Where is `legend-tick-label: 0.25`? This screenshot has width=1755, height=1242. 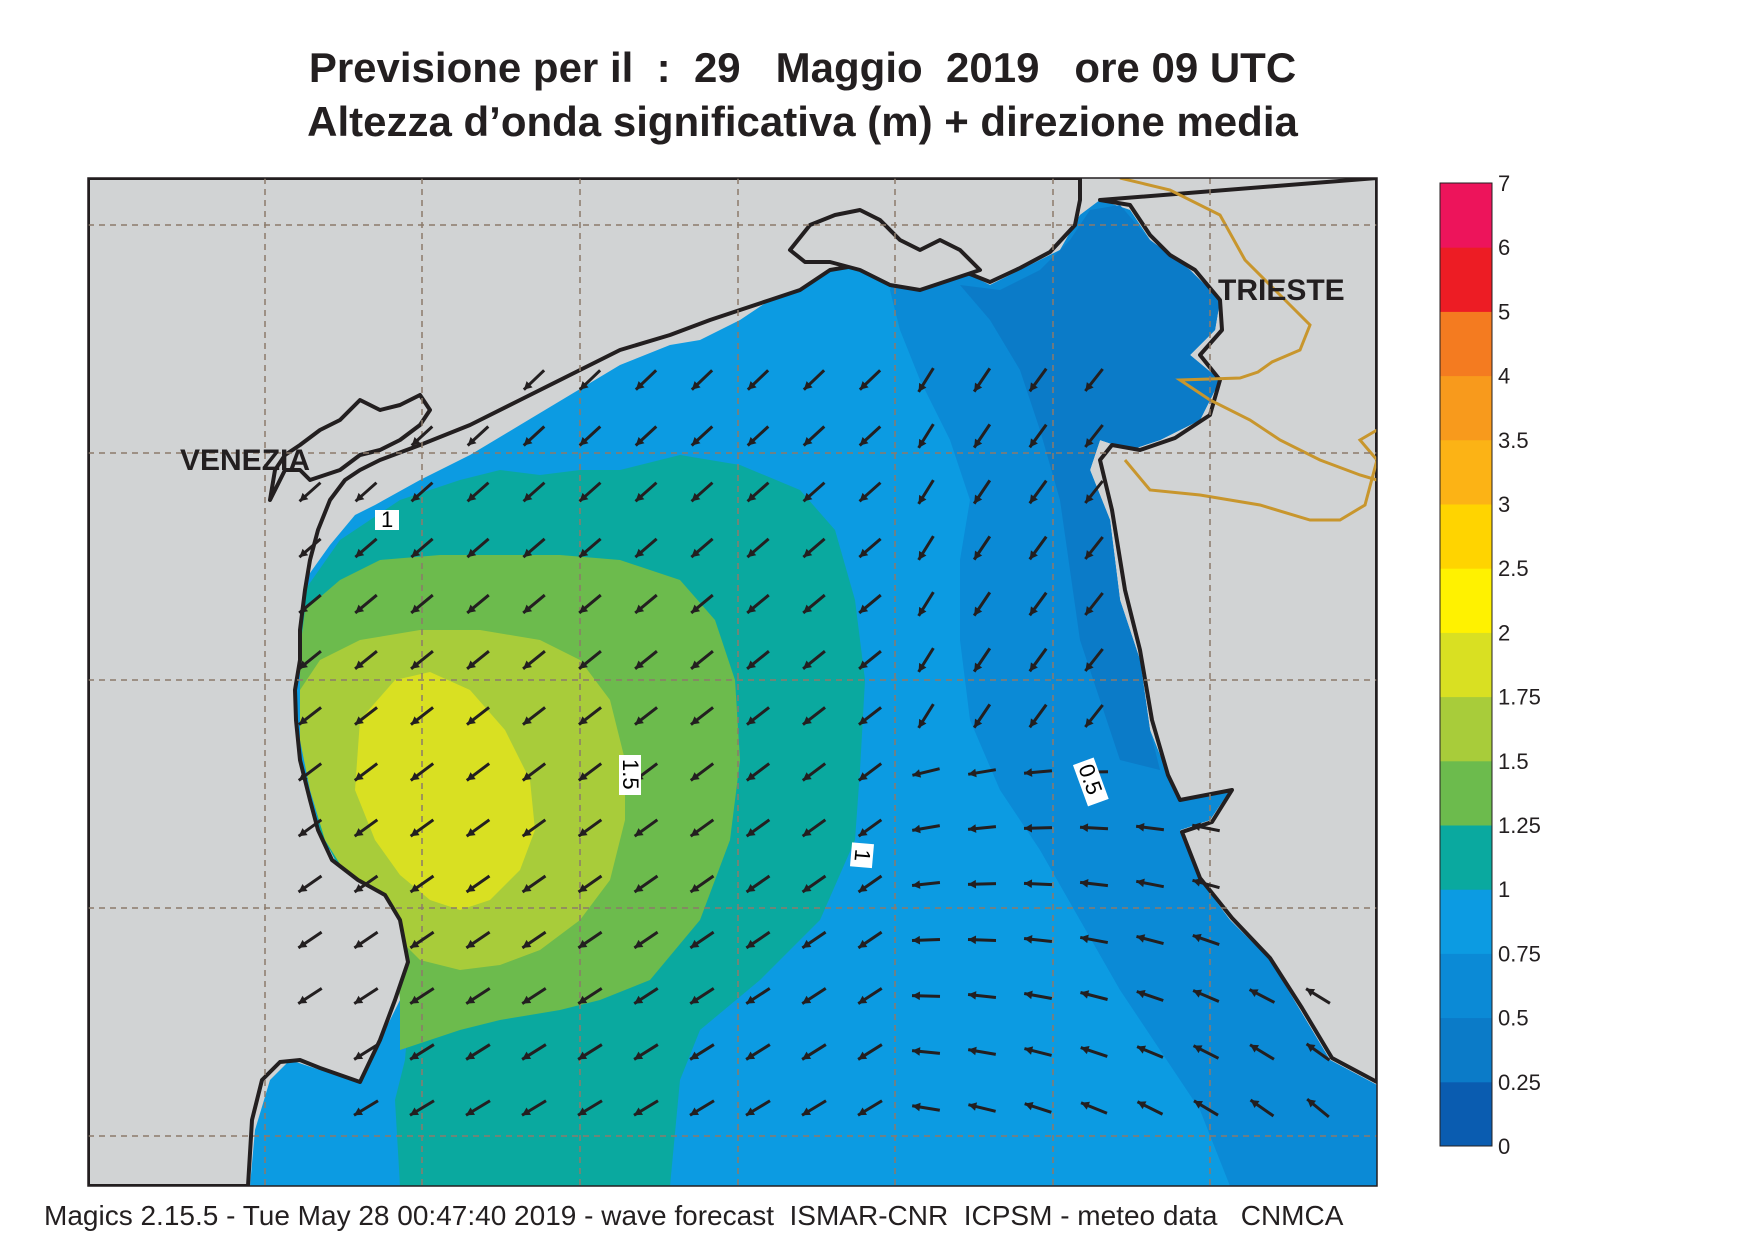
legend-tick-label: 0.25 is located at coordinates (1519, 1082).